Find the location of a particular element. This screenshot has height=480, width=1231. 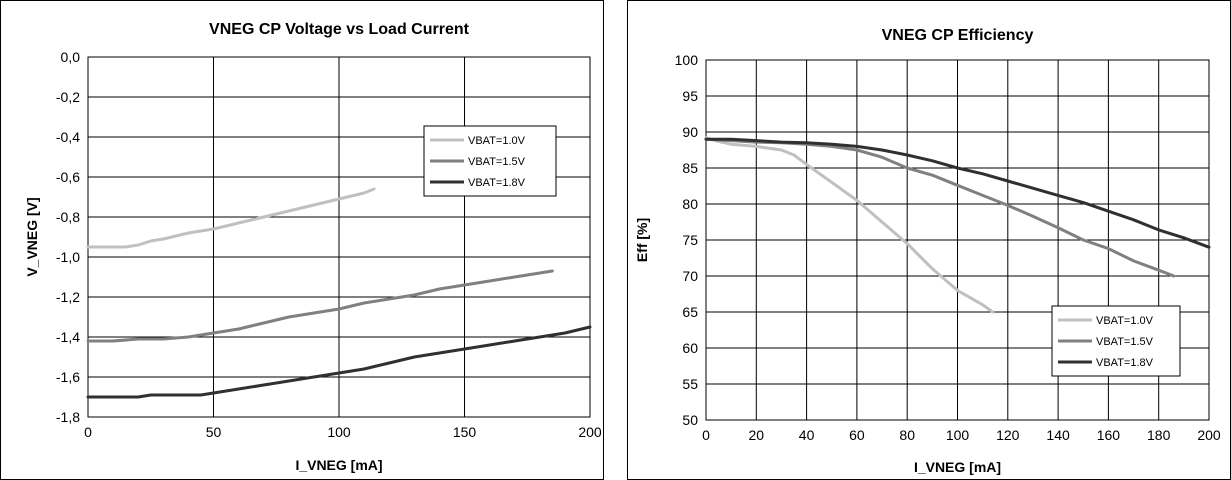

y-tick-label: 95 is located at coordinates (690, 96).